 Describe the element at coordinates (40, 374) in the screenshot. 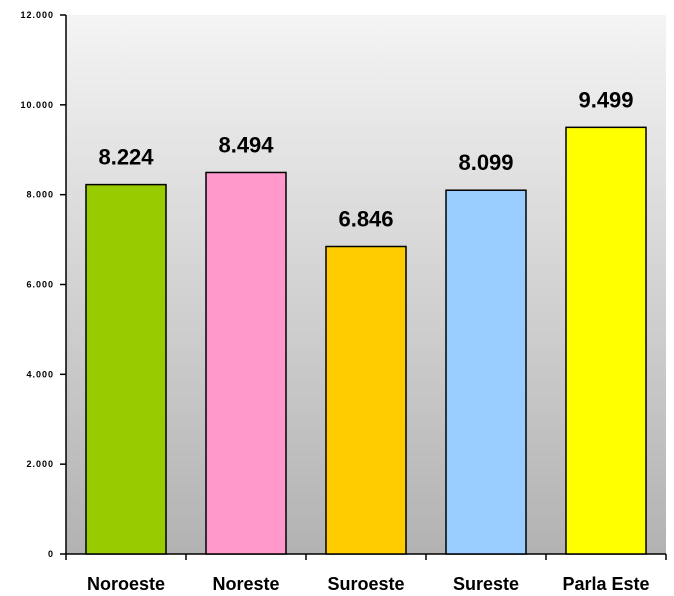

I see `y-tick-label: 4.000` at that location.